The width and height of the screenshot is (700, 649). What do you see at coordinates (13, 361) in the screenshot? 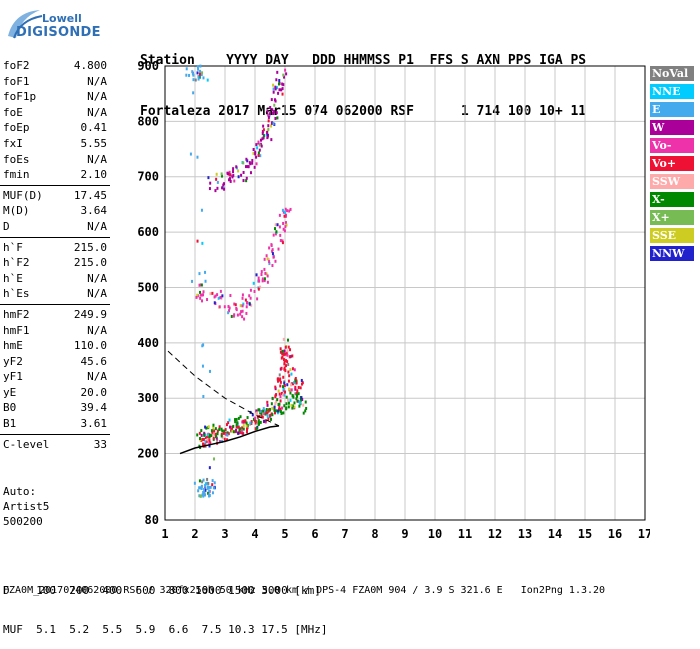
I see `param-label: yF2` at bounding box center [13, 361].